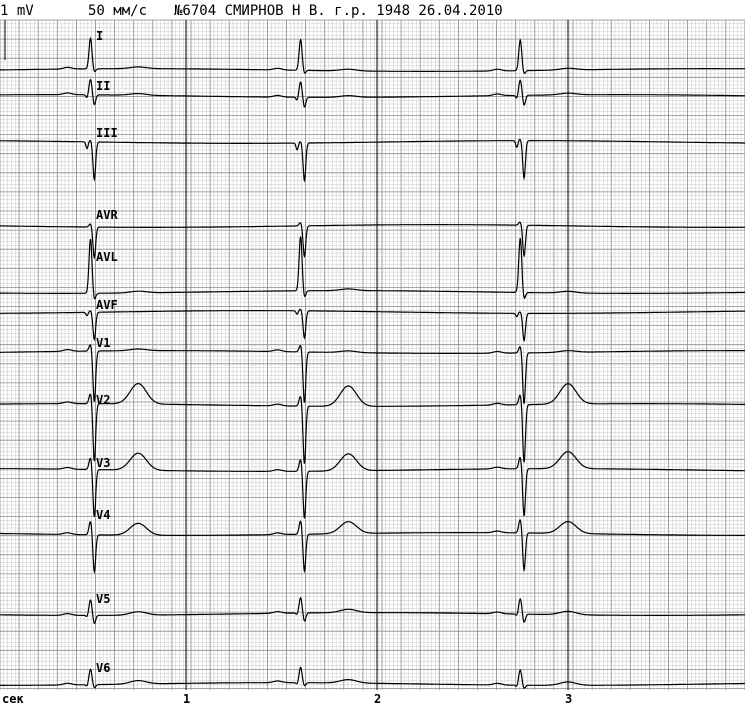  Describe the element at coordinates (372, 677) in the screenshot. I see `lead-trace-v6` at that location.